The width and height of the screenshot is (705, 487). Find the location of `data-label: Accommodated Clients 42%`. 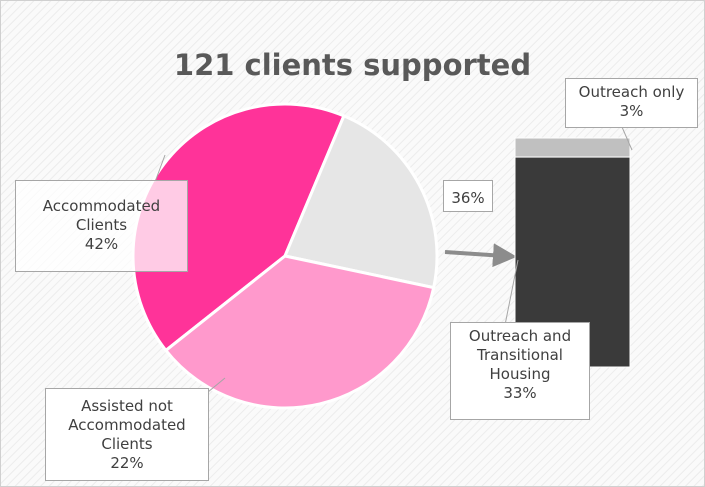

data-label: Accommodated Clients 42% is located at coordinates (101, 226).